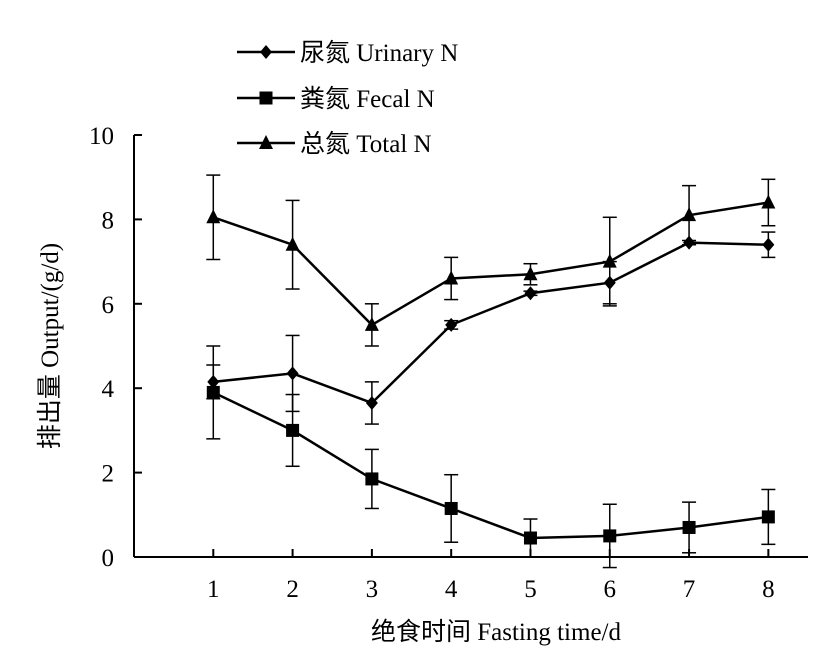  What do you see at coordinates (266, 52) in the screenshot?
I see `legend-marker-diamond` at bounding box center [266, 52].